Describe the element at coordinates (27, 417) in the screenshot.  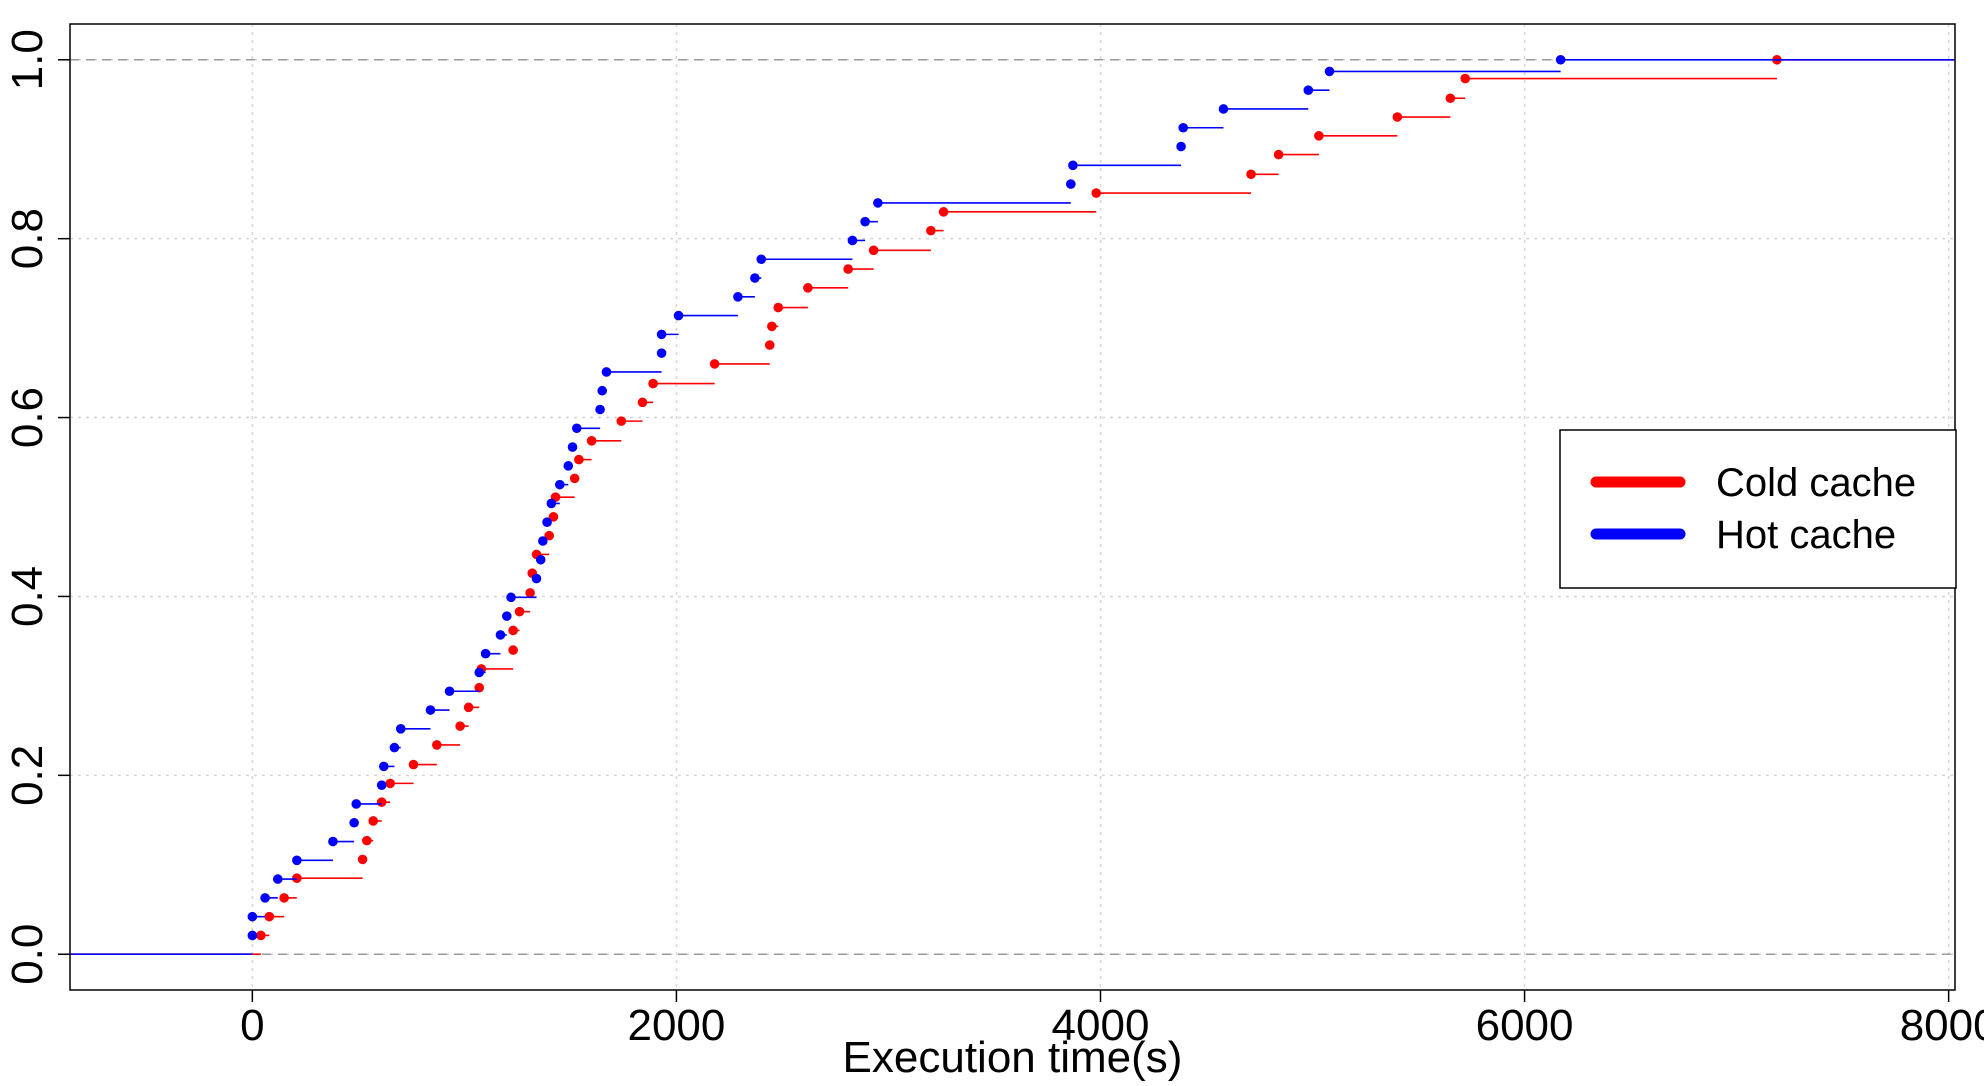
I see `y-tick-label: 0.6` at that location.